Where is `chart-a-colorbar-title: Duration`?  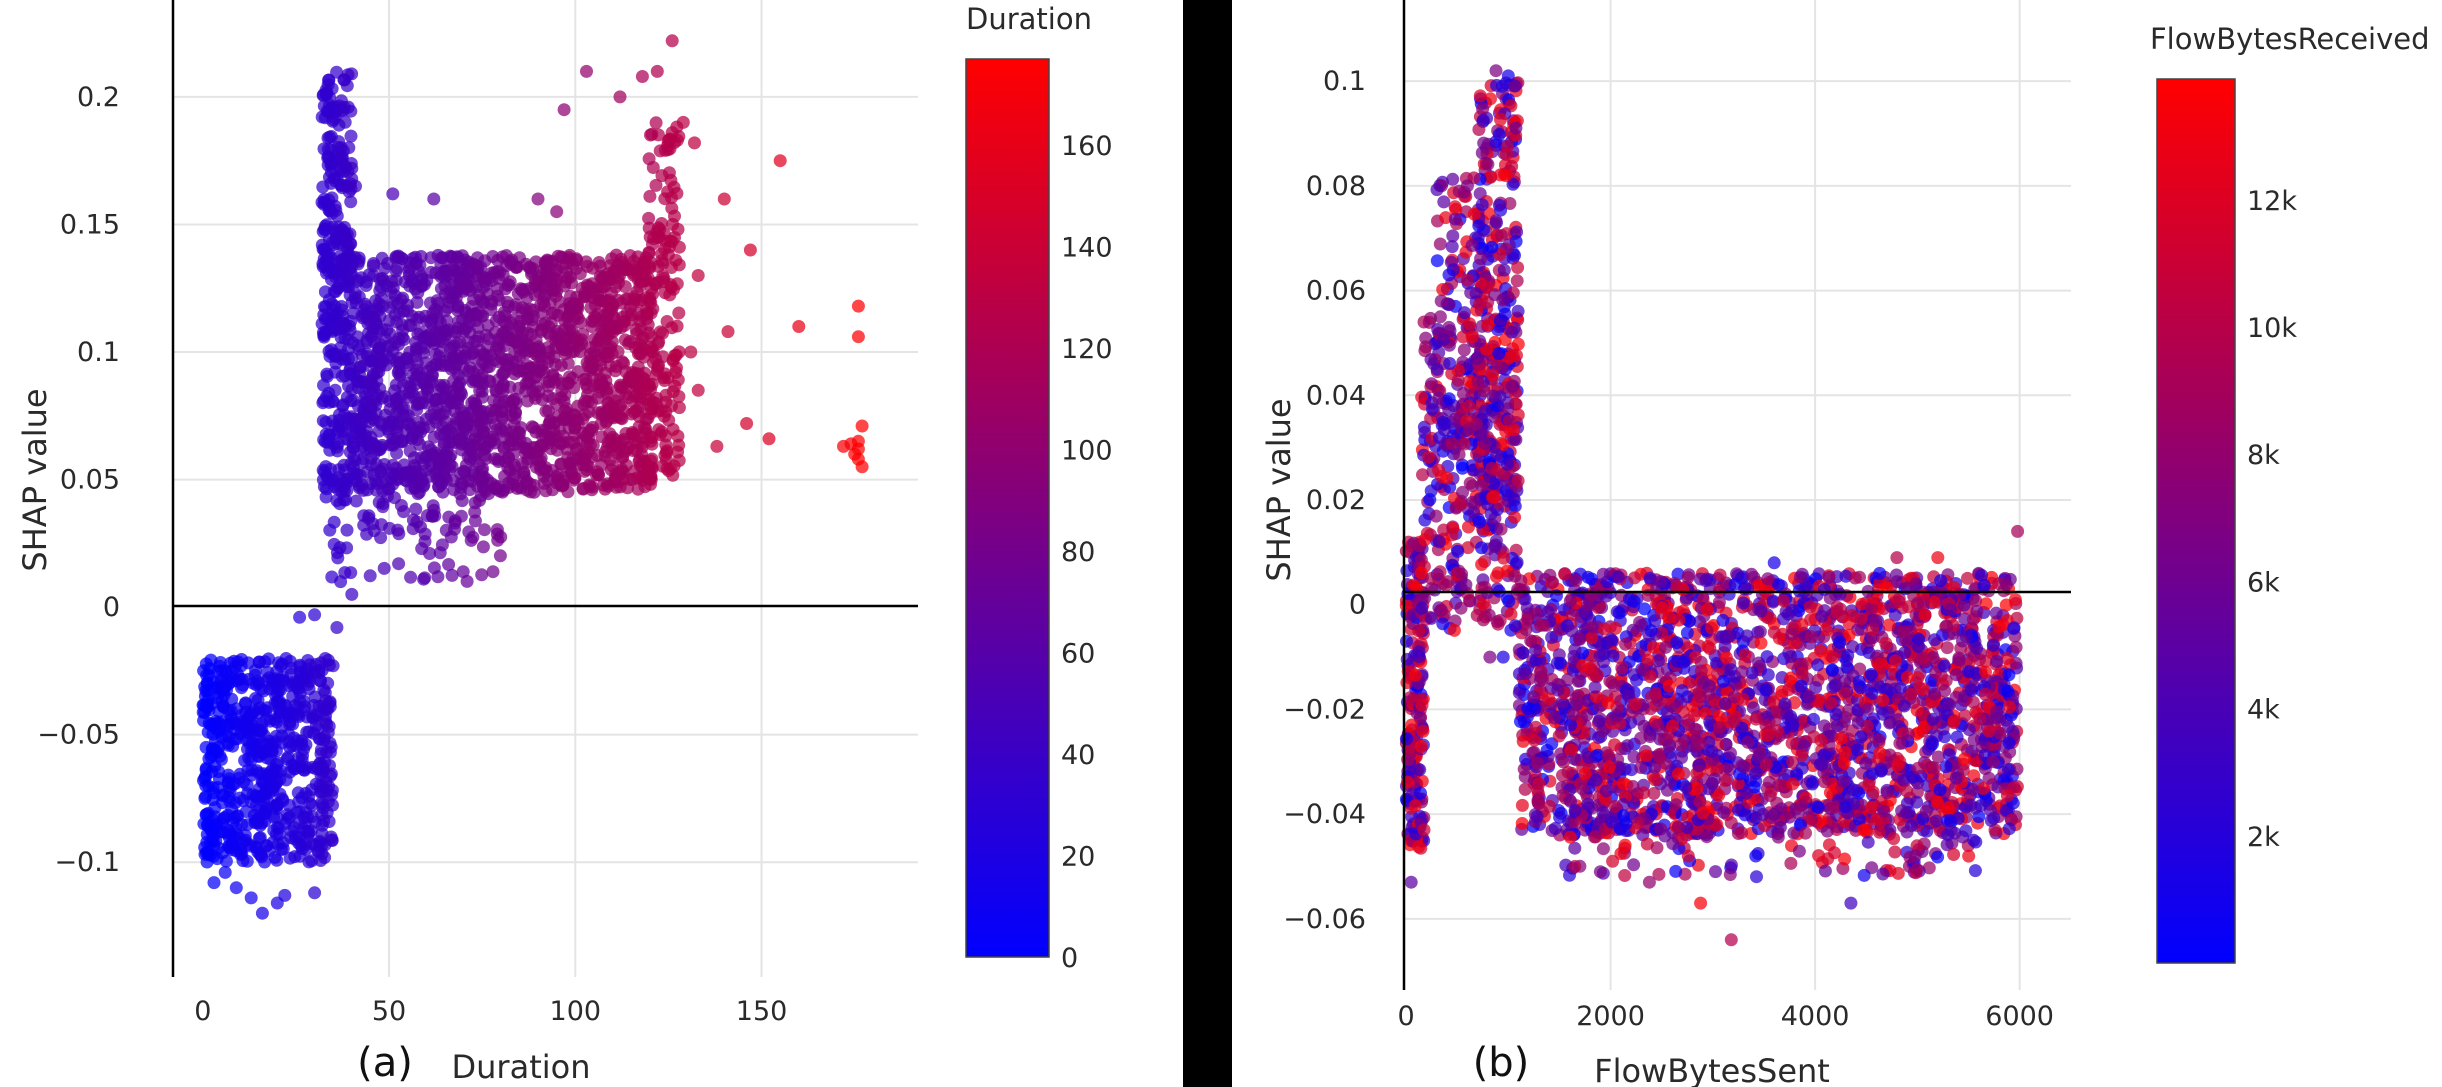 chart-a-colorbar-title: Duration is located at coordinates (1029, 19).